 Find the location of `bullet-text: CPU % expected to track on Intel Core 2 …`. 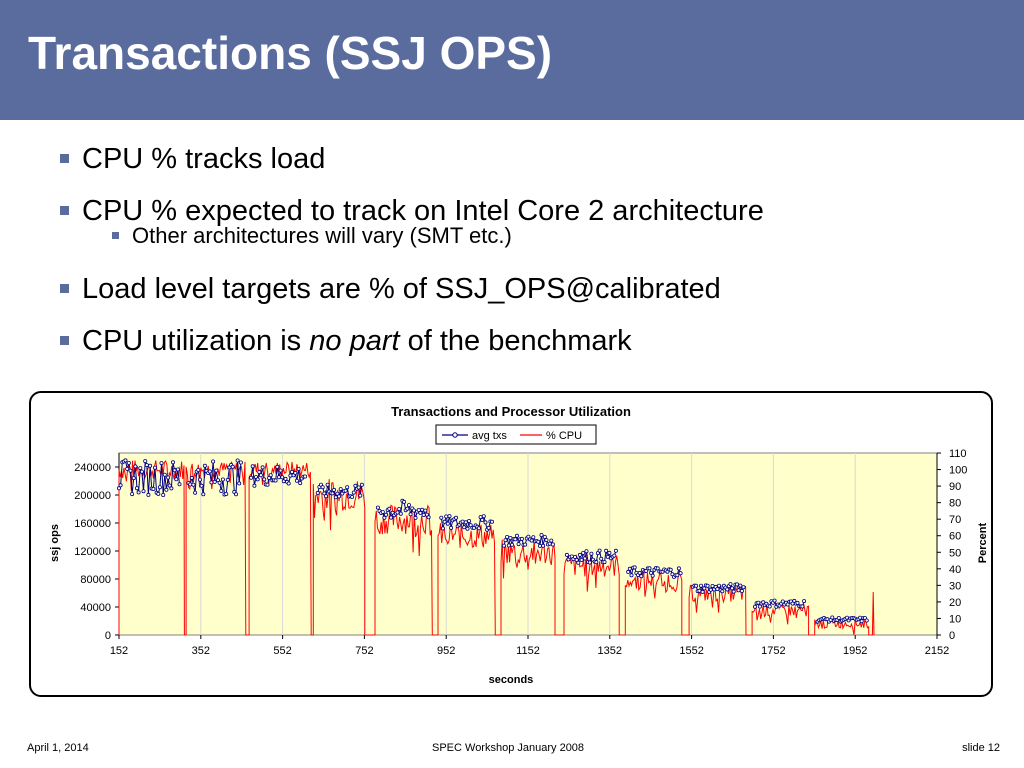

bullet-text: CPU % expected to track on Intel Core 2 … is located at coordinates (423, 211).